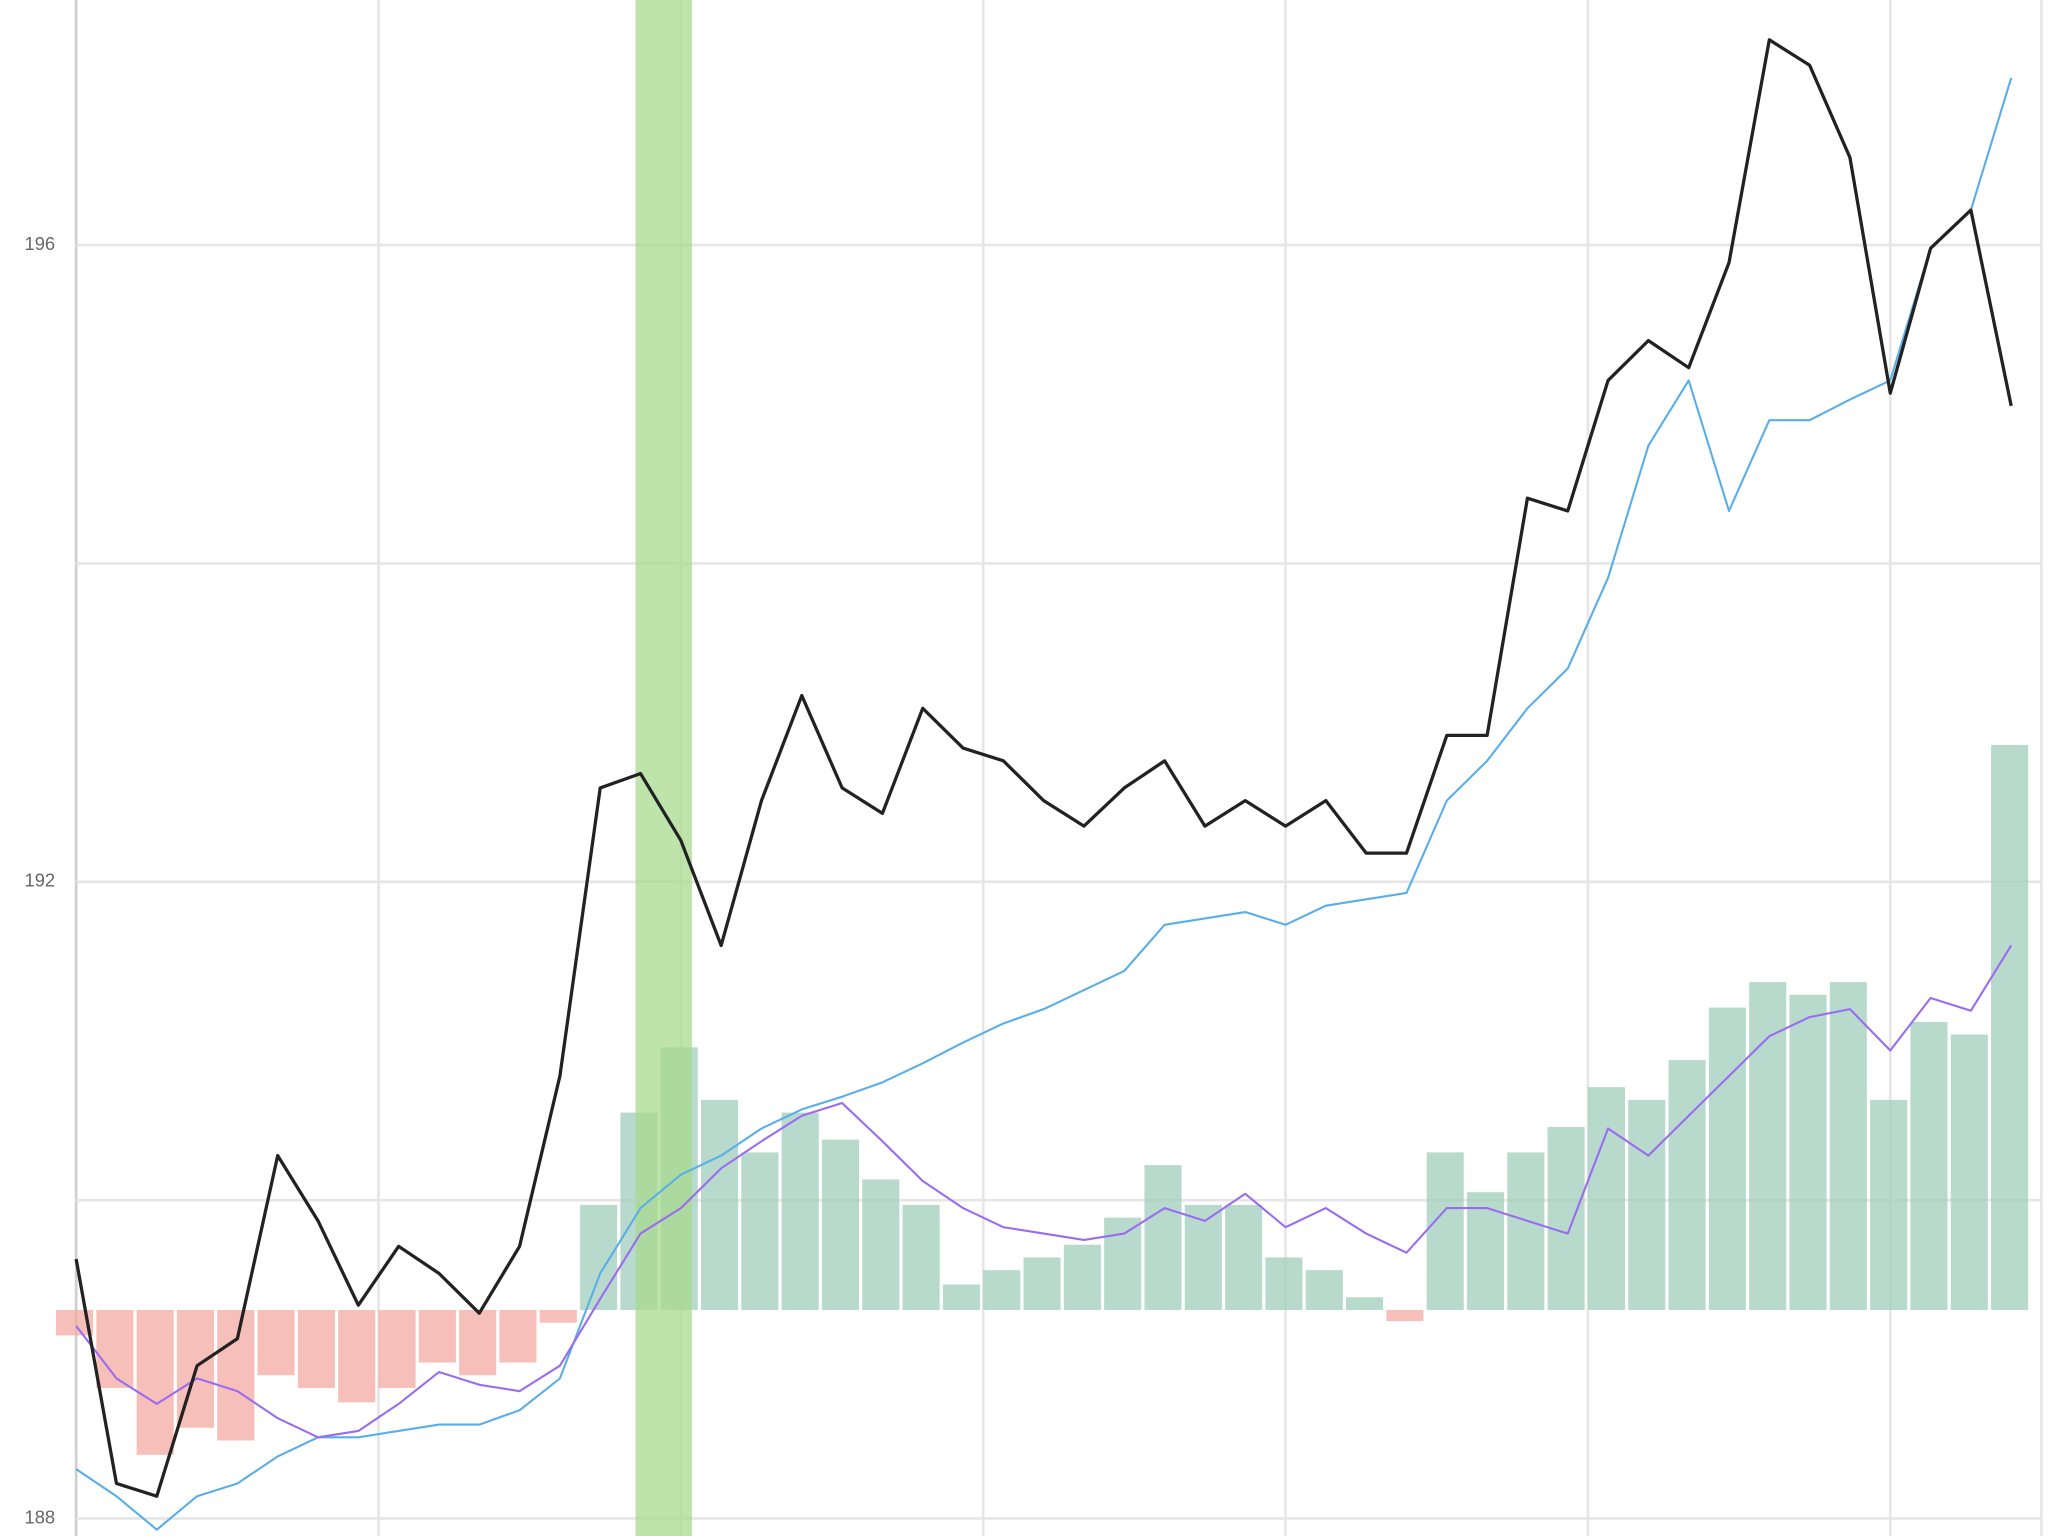 The height and width of the screenshot is (1536, 2048). Describe the element at coordinates (39, 880) in the screenshot. I see `y-tick-label: 192` at that location.